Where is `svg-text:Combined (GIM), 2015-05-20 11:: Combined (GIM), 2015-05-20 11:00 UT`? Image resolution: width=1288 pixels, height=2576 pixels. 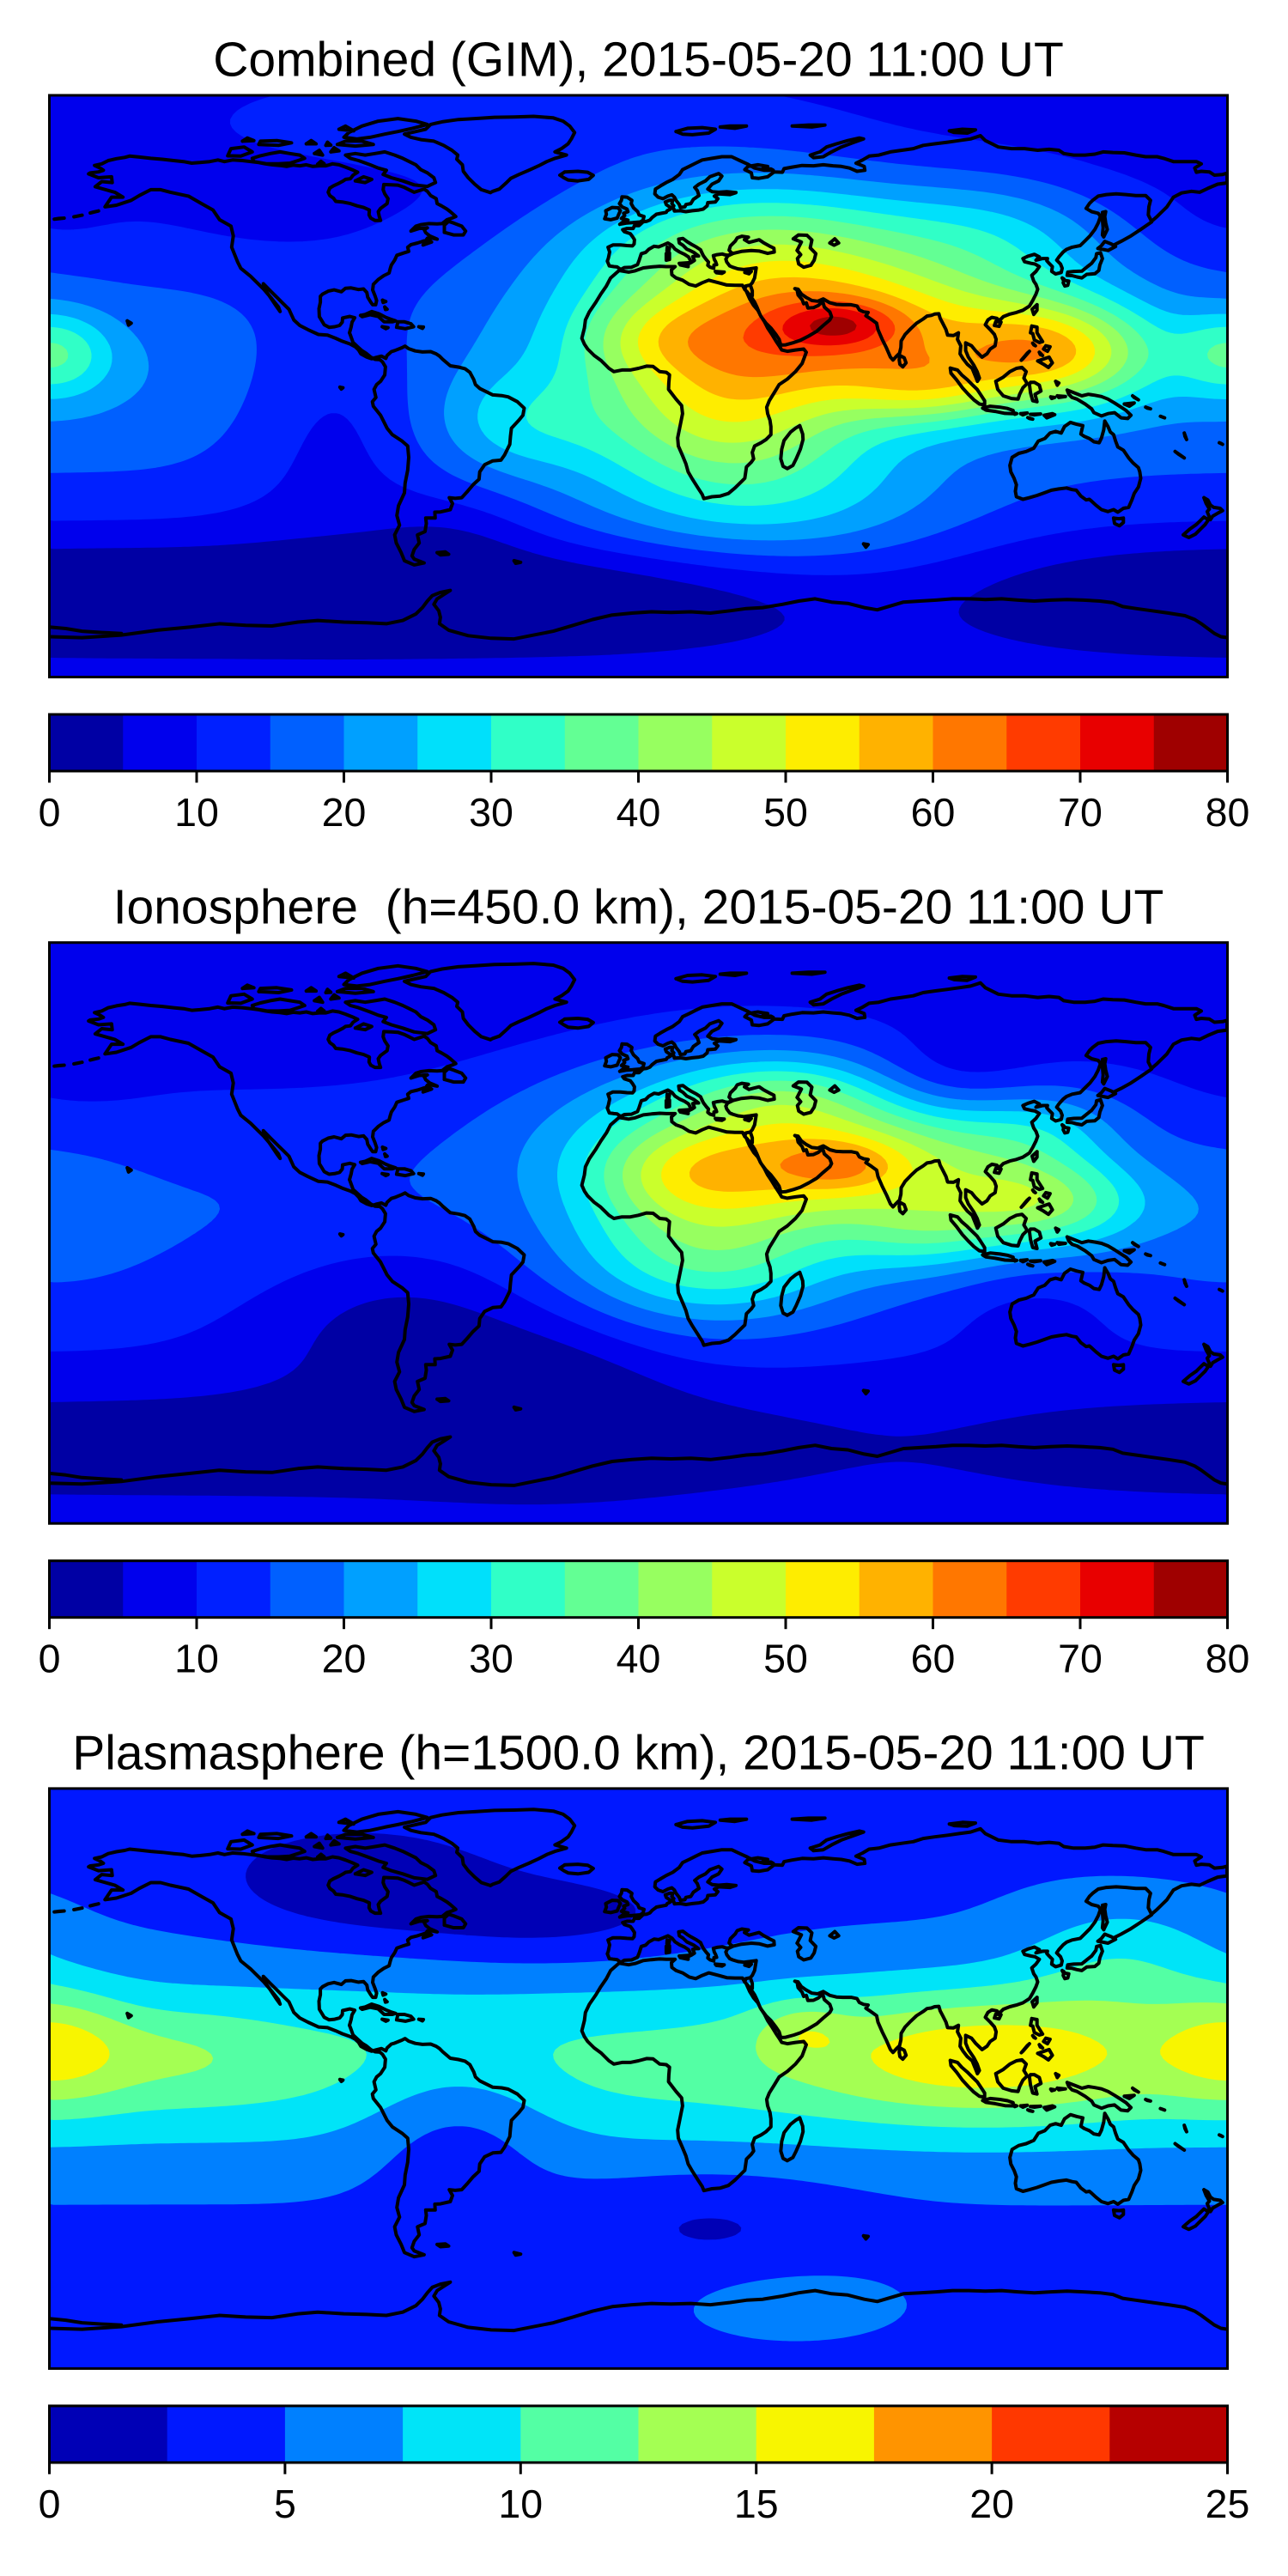
svg-text:Combined (GIM), 2015-05-20 11:: Combined (GIM), 2015-05-20 11:00 UT is located at coordinates (638, 61).